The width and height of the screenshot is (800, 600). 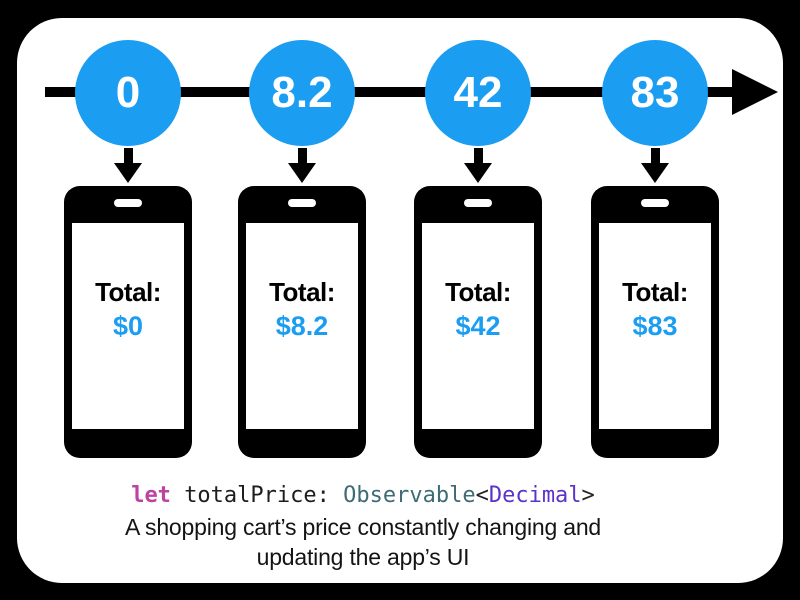 I want to click on event-column: 83 Total: $83, so click(x=655, y=249).